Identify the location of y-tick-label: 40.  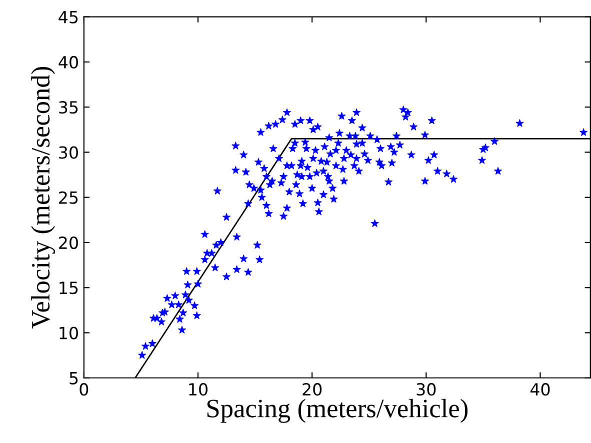
(68, 62).